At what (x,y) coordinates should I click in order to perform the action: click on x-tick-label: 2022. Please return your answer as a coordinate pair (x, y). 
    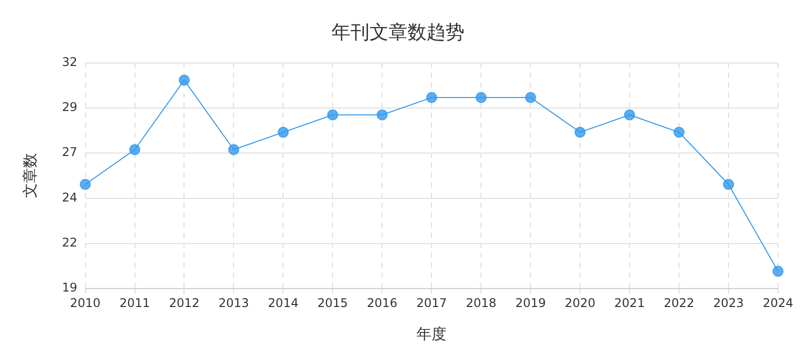
    Looking at the image, I should click on (679, 303).